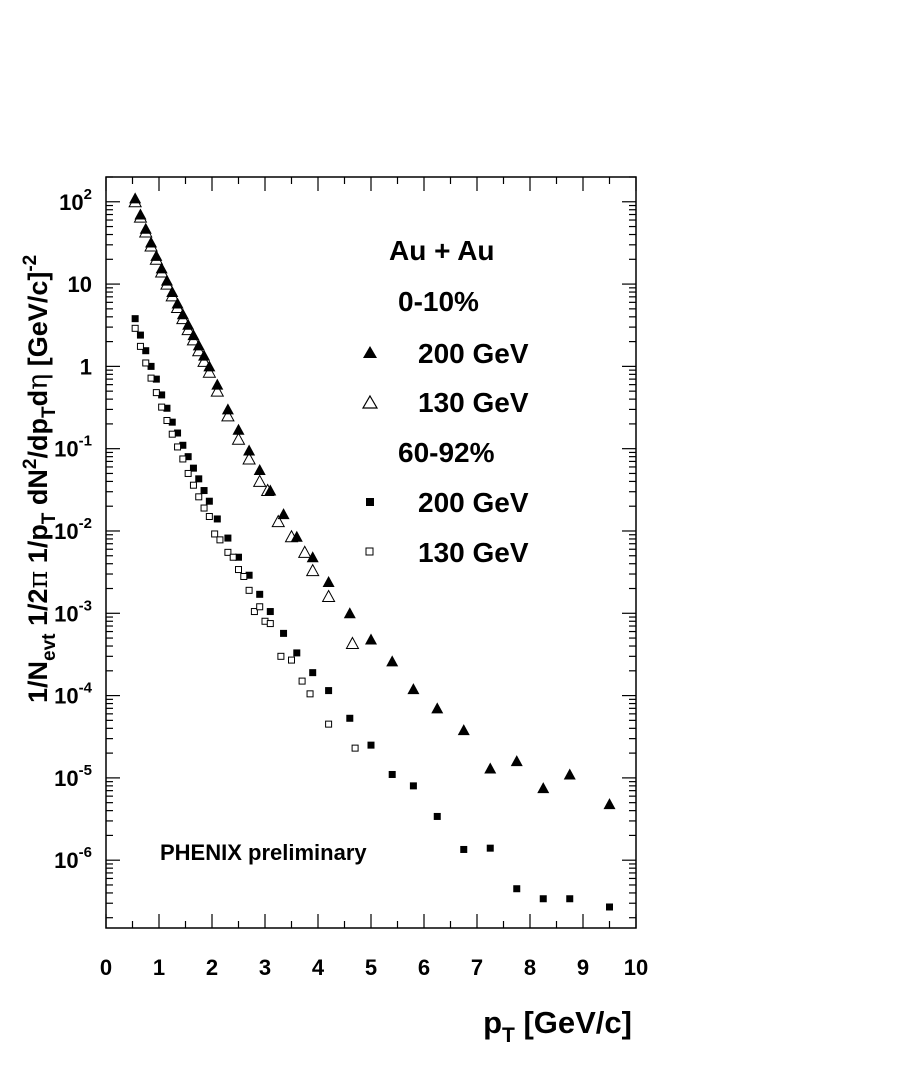 This screenshot has width=913, height=1080. What do you see at coordinates (477, 967) in the screenshot?
I see `x-tick-label: 7` at bounding box center [477, 967].